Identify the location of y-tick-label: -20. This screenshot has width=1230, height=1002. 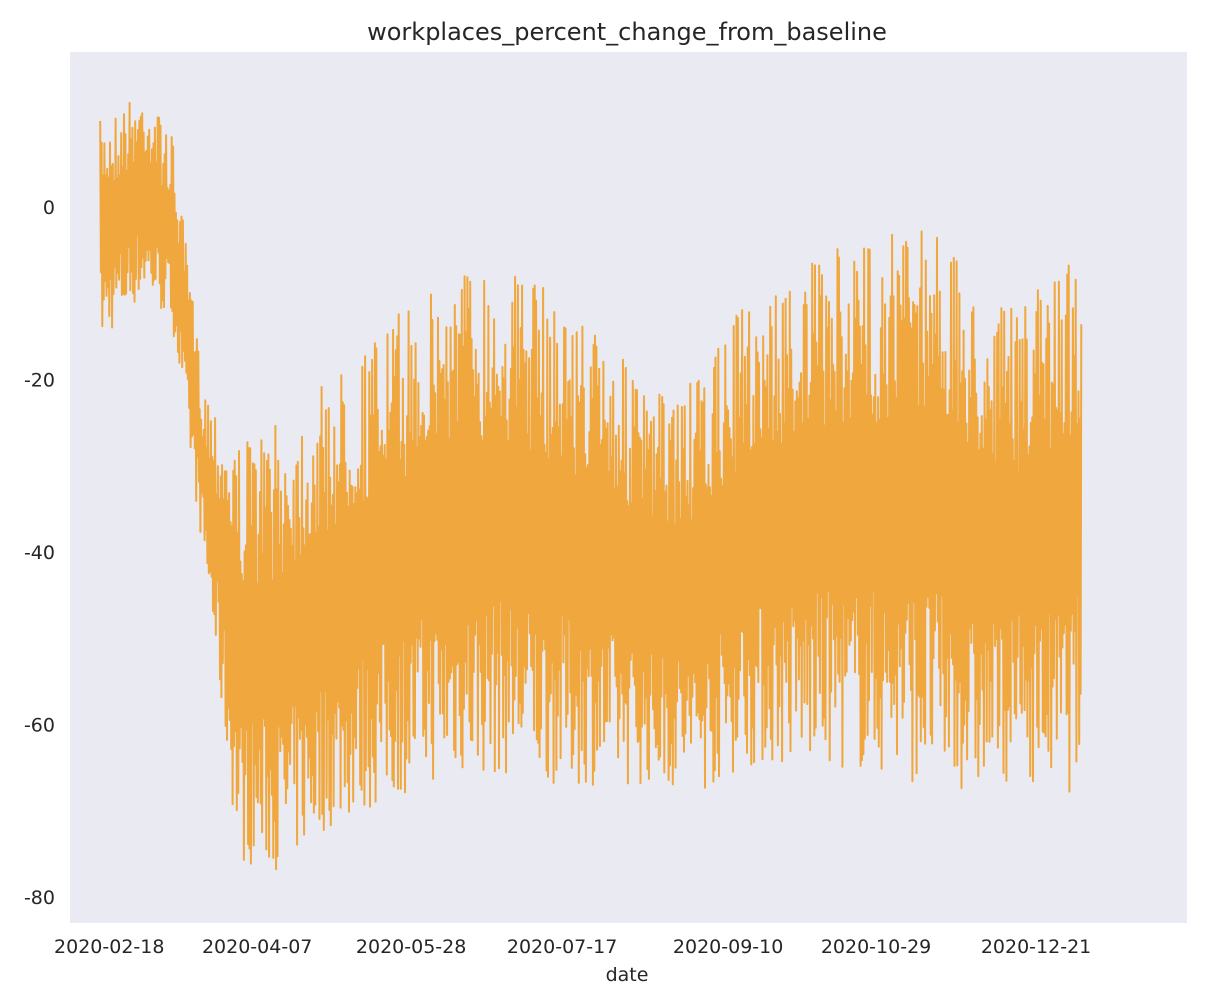
(39, 381).